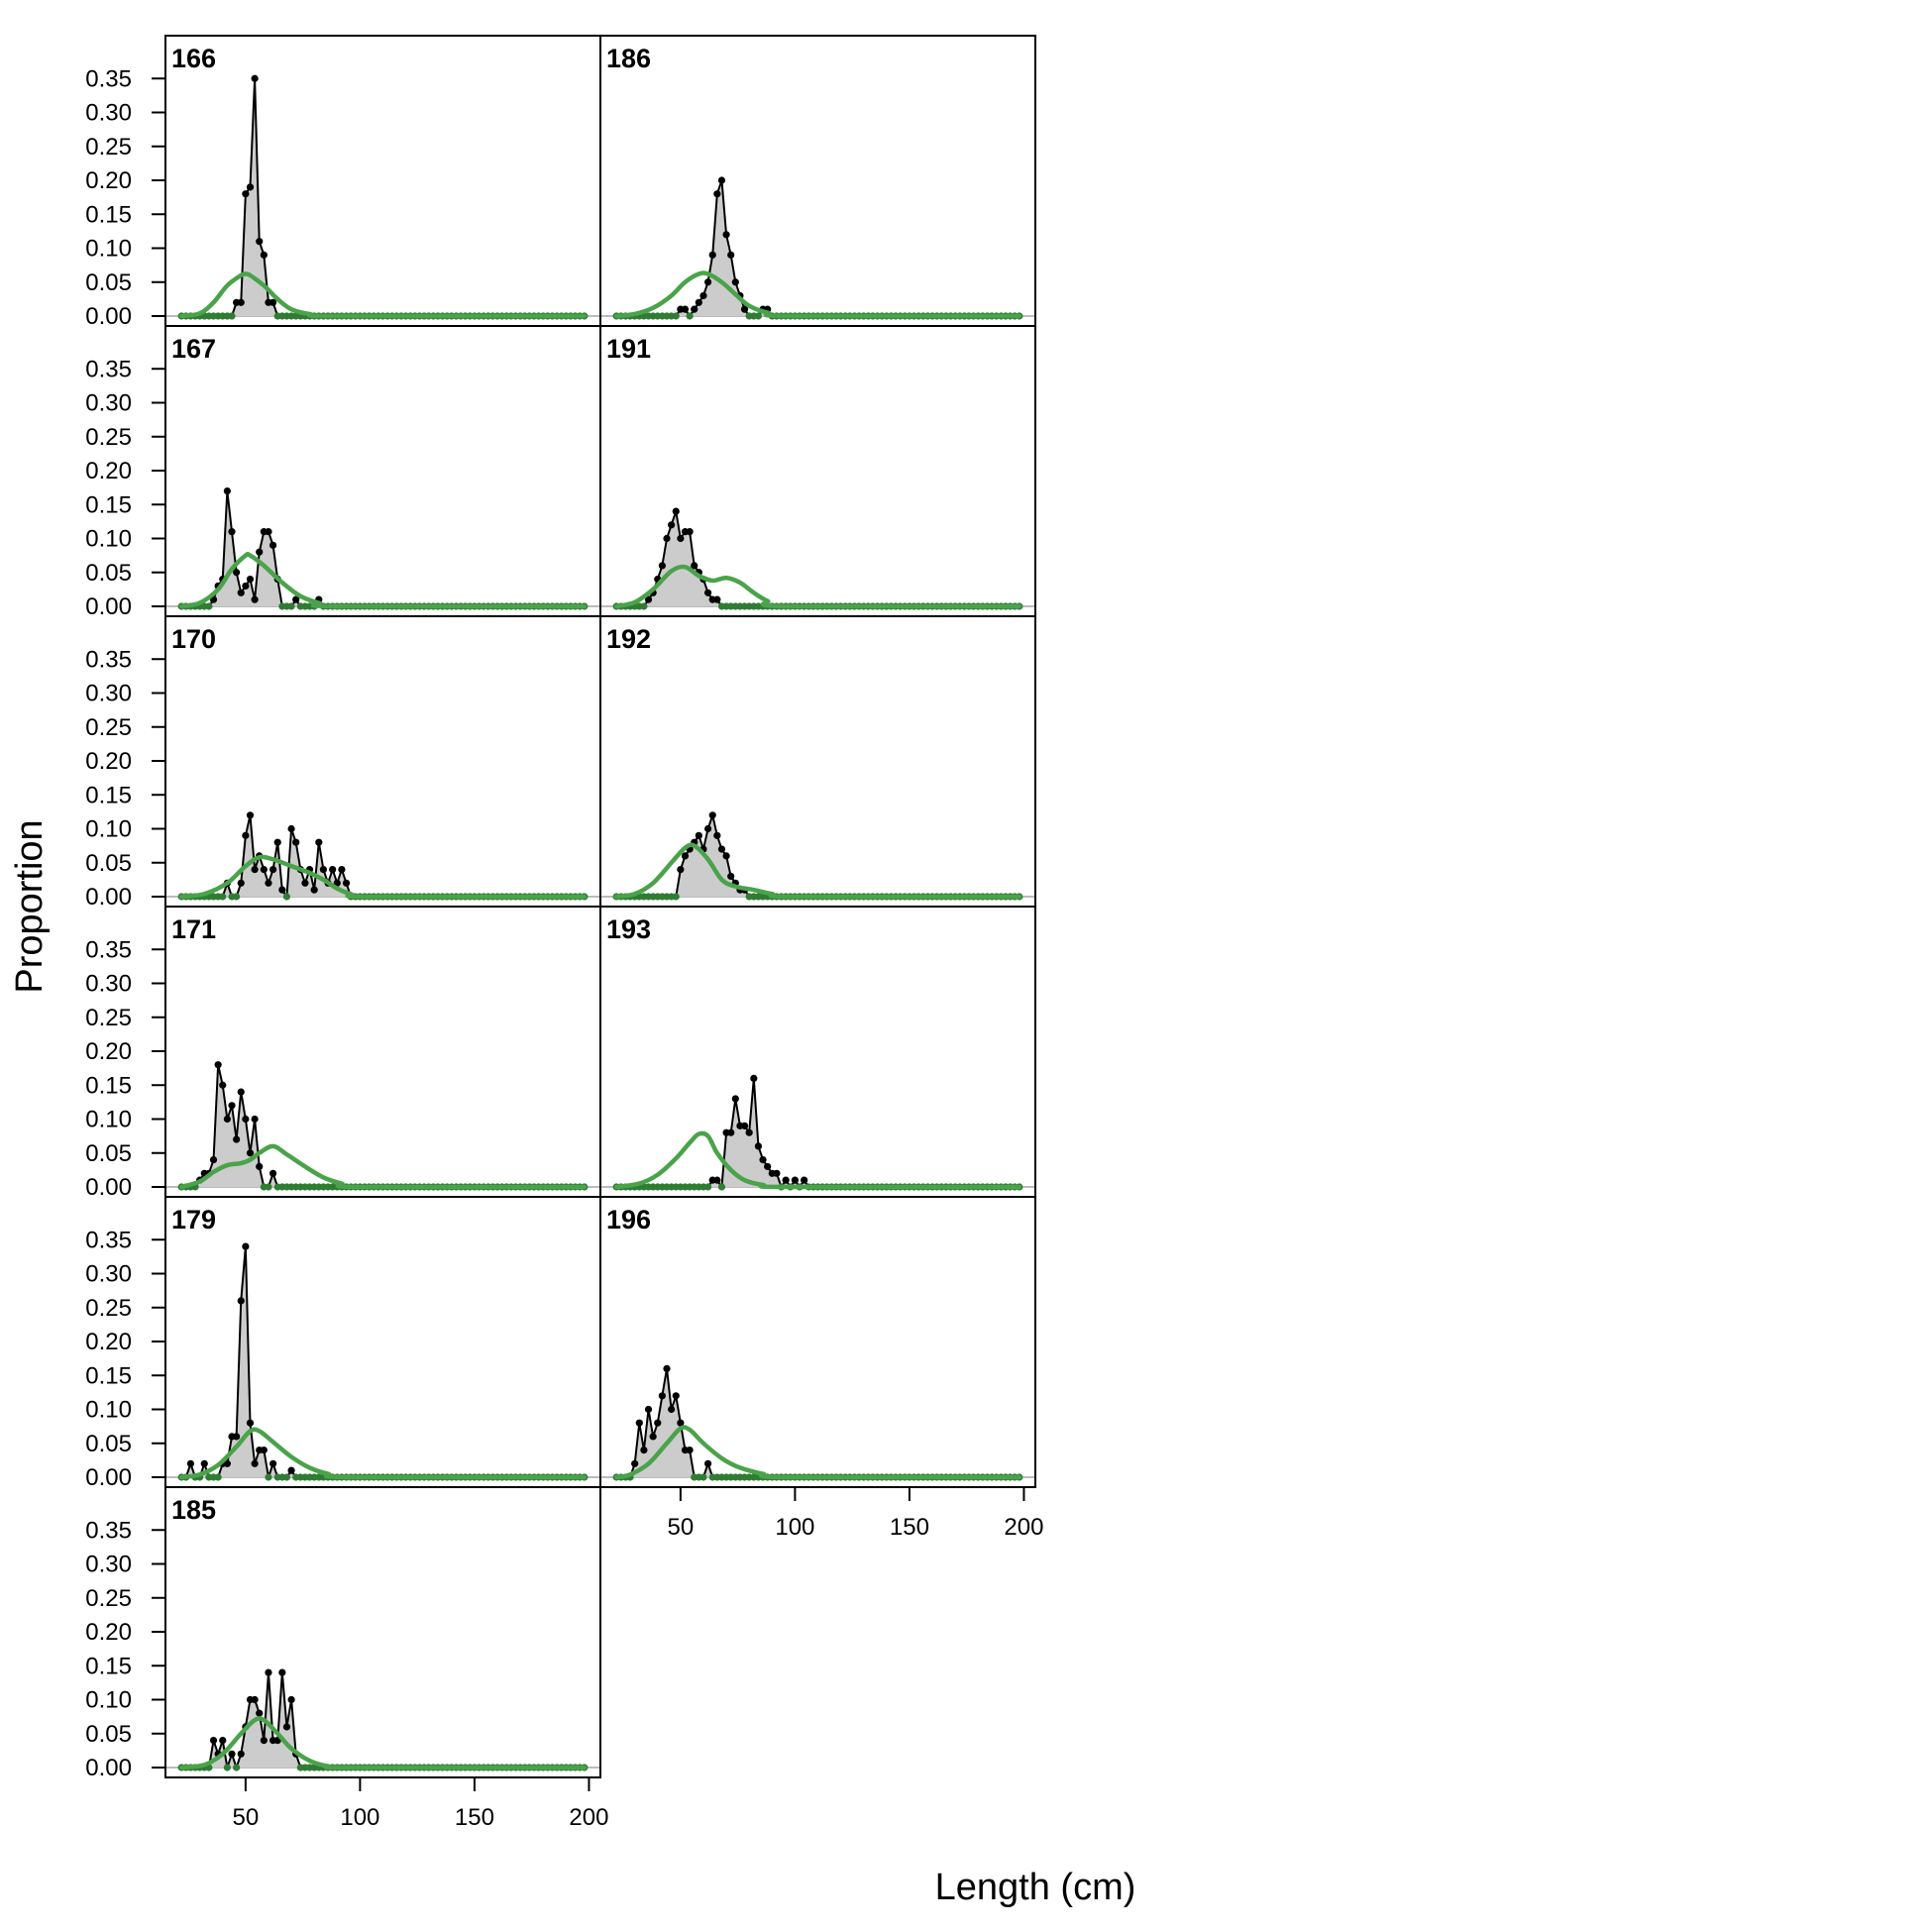 This screenshot has height=1932, width=1932. I want to click on observed-line, so click(818, 249).